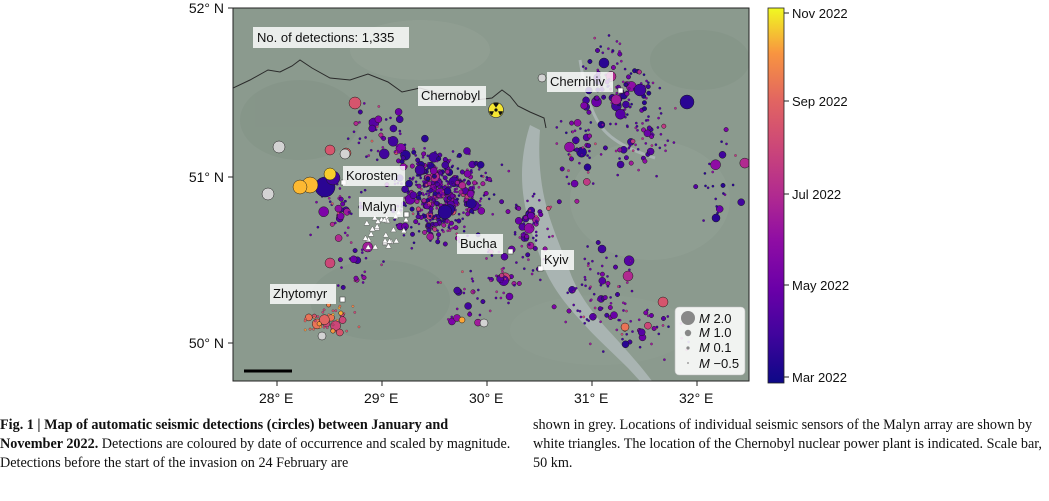  What do you see at coordinates (331, 37) in the screenshot?
I see `detections-count-box` at bounding box center [331, 37].